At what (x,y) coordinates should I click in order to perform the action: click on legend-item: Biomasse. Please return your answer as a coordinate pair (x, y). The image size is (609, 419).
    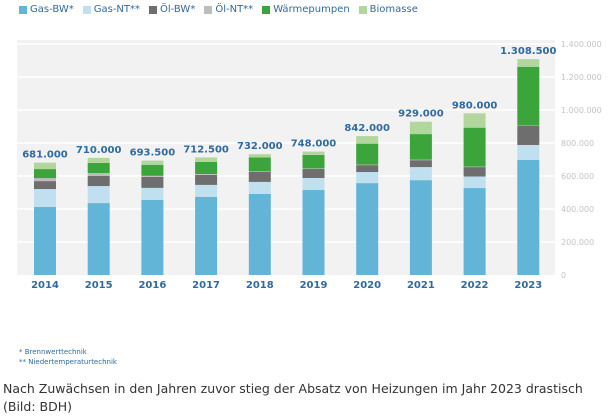
    Looking at the image, I should click on (388, 9).